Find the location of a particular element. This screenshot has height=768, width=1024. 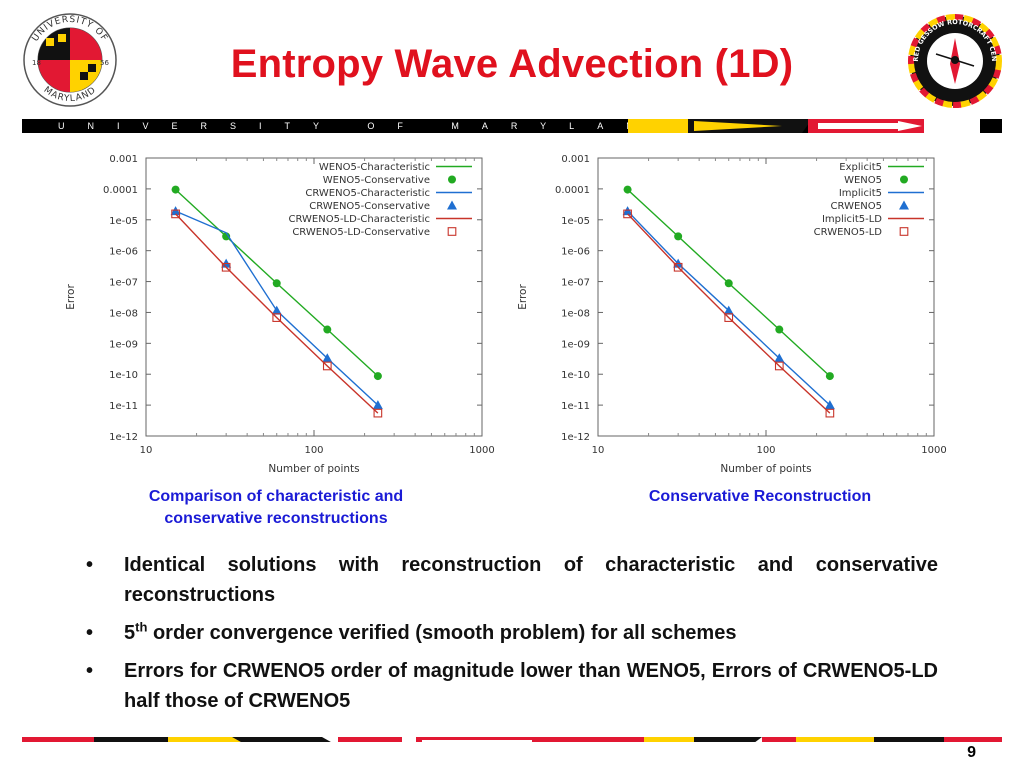

umd-seal-text: UNIVERSITY OF MARYLAND 18 56 is located at coordinates (70, 59).